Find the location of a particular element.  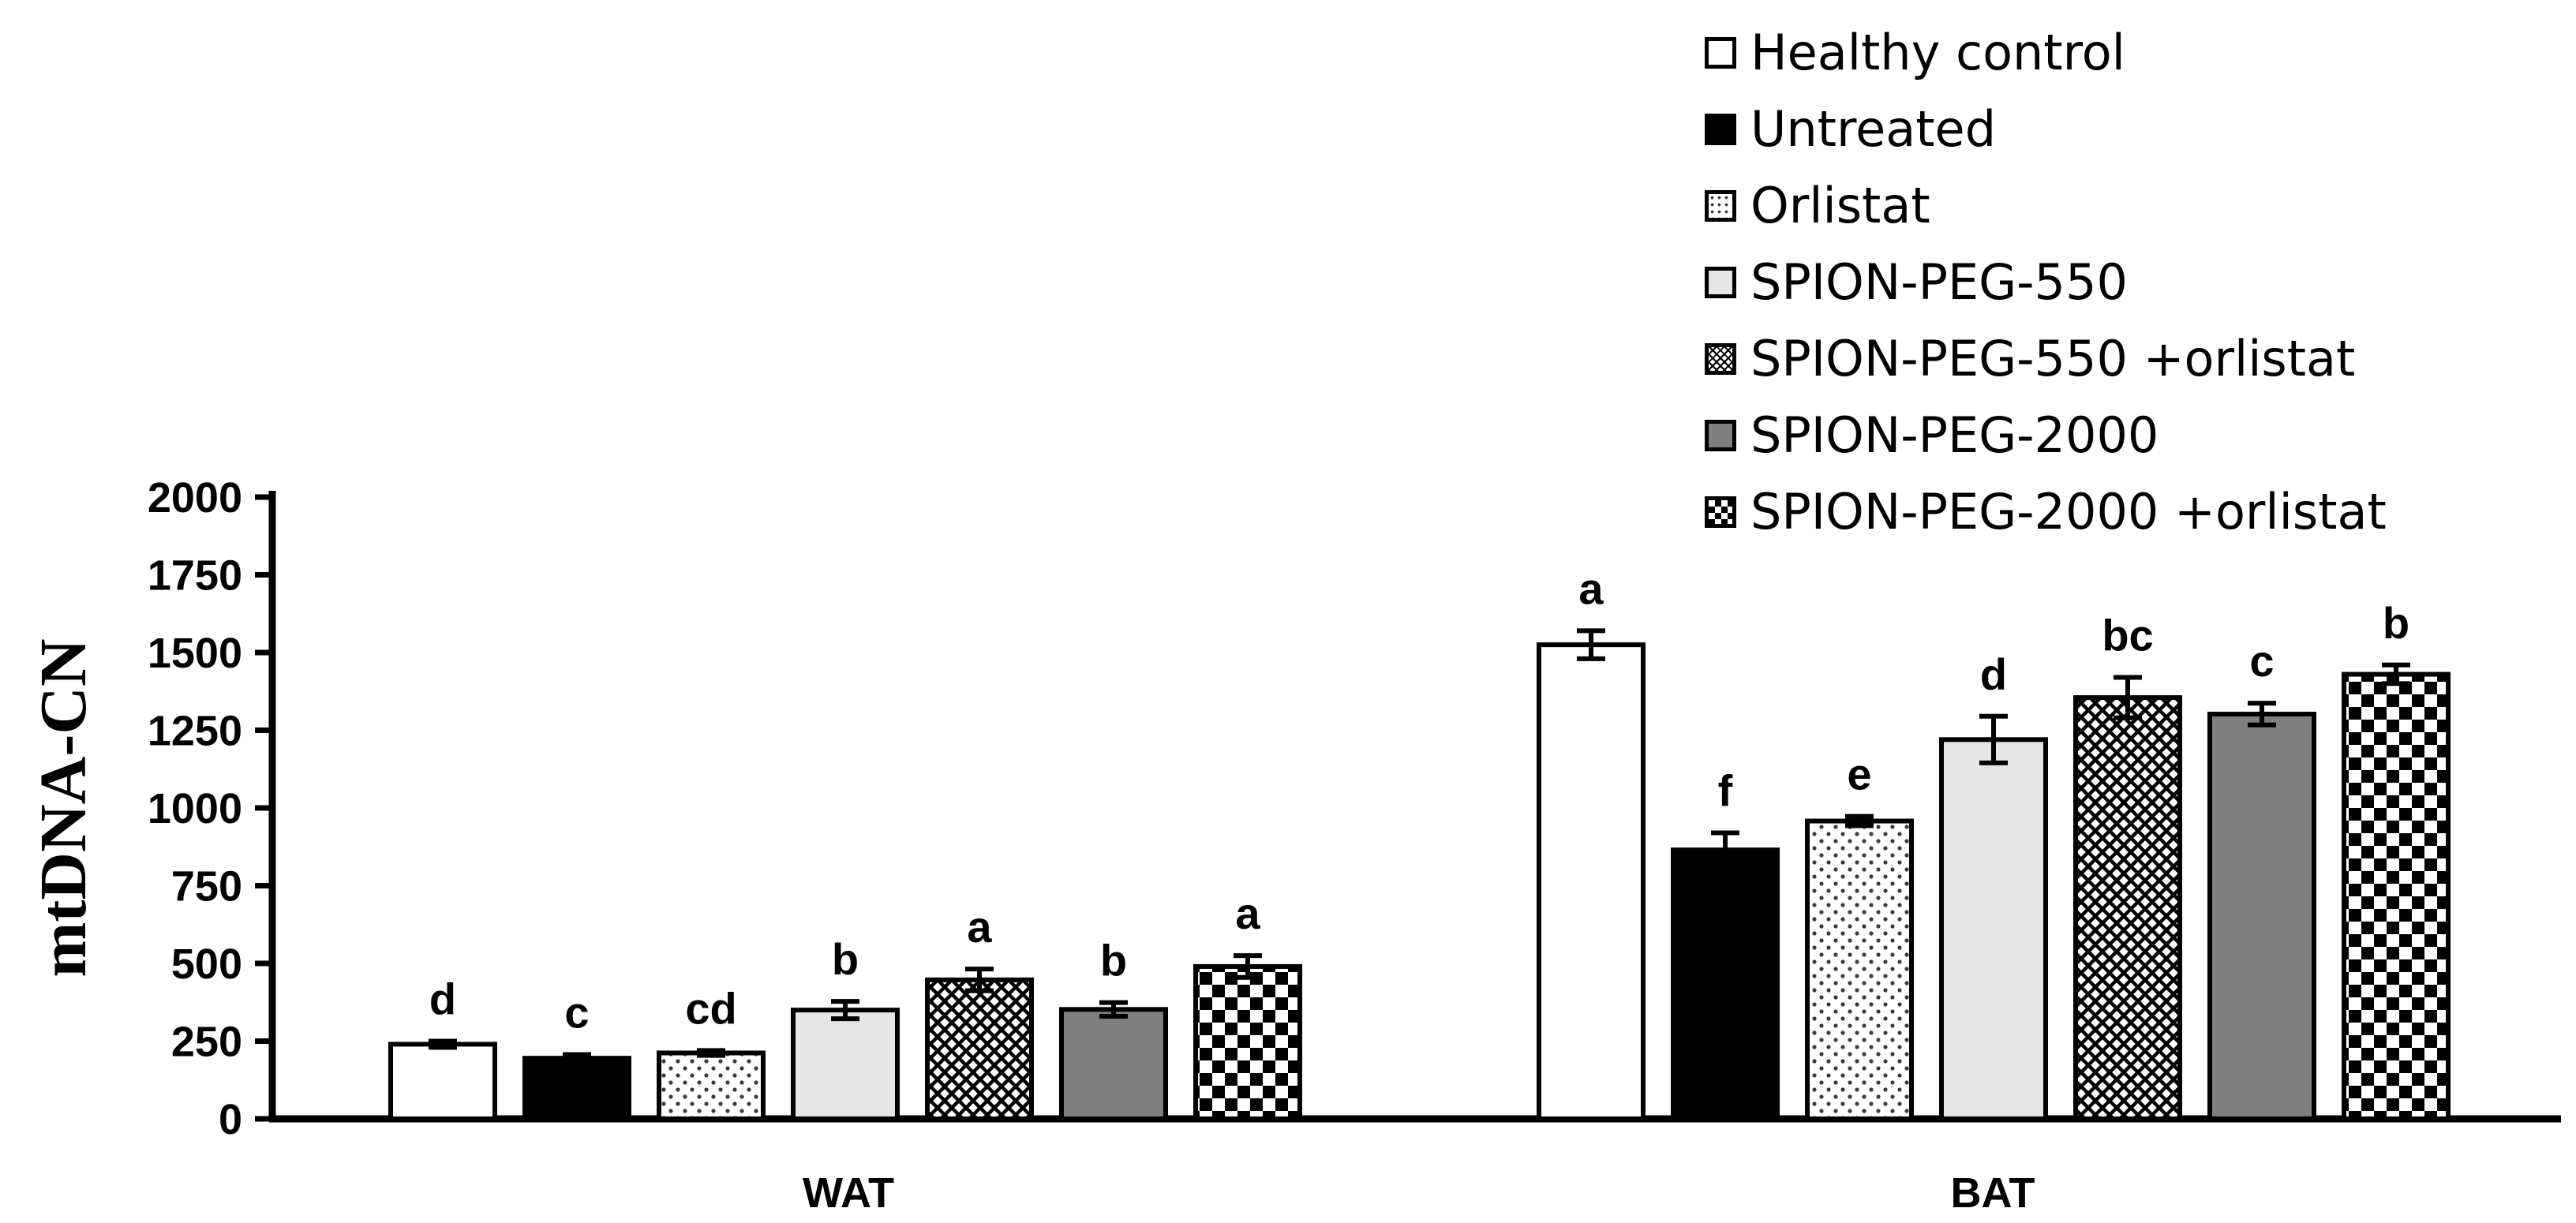

legend-item: Untreated is located at coordinates (2046, 129).